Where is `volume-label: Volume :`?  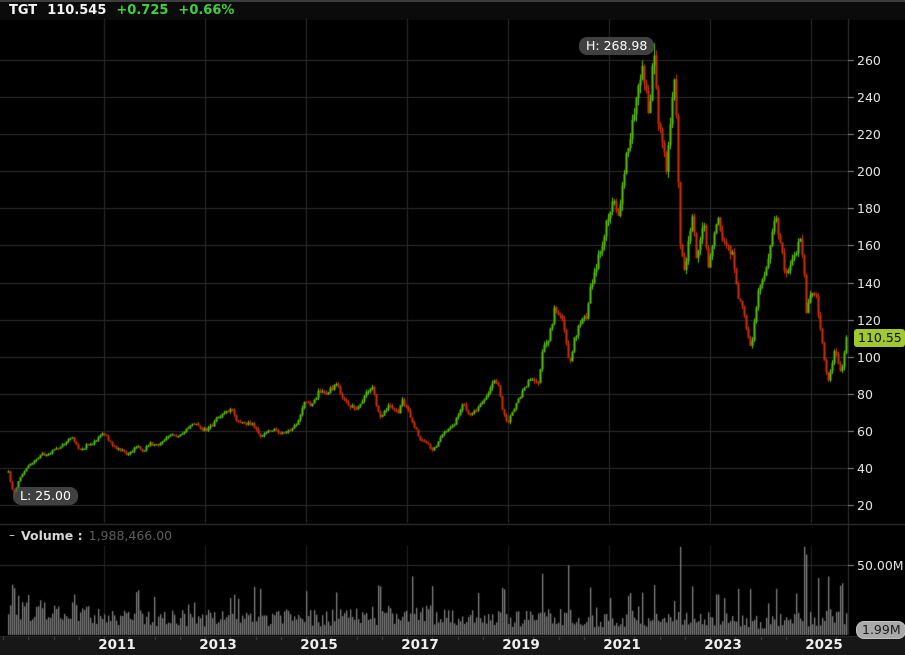 volume-label: Volume : is located at coordinates (52, 535).